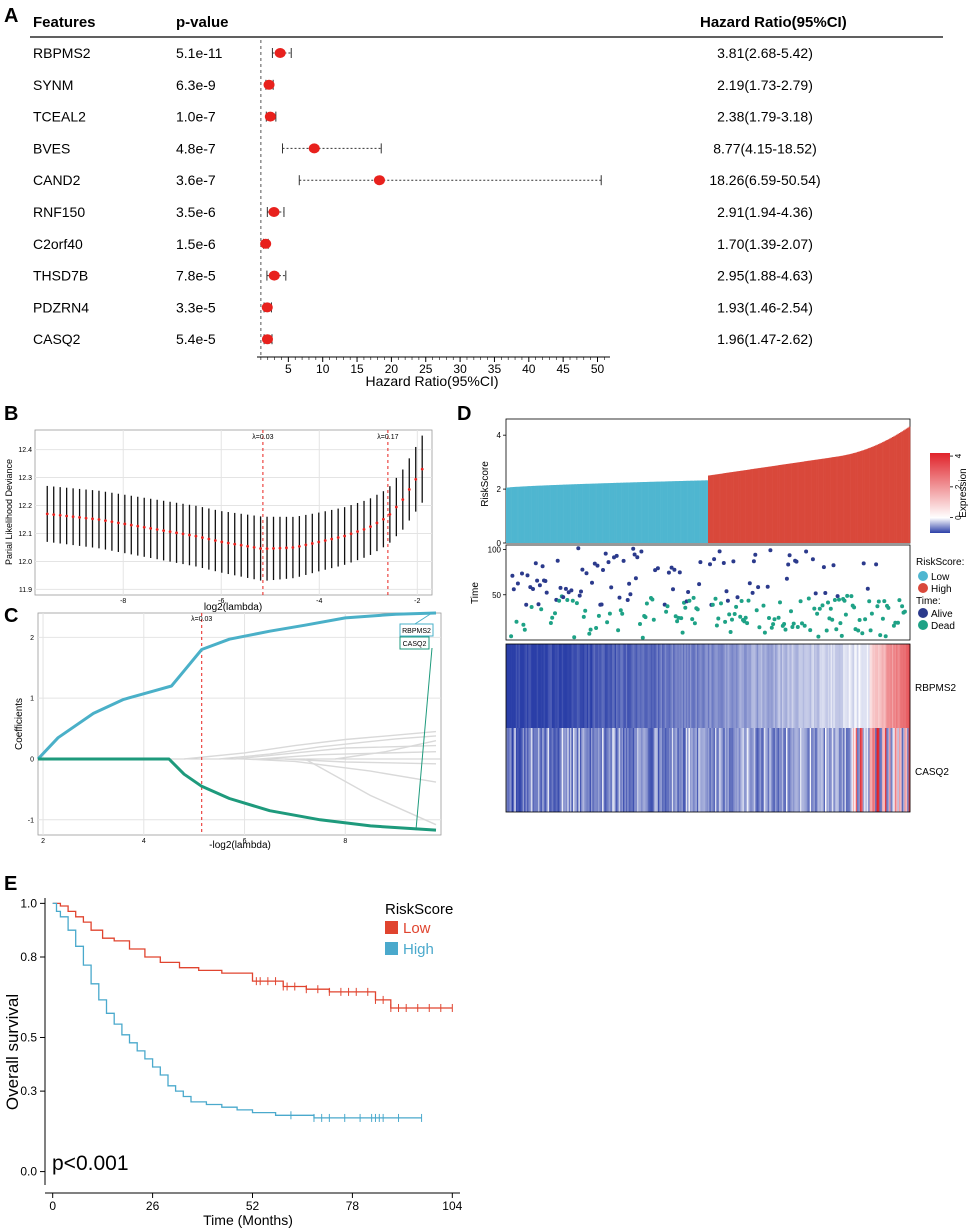 Image resolution: width=969 pixels, height=1230 pixels. Describe the element at coordinates (60, 276) in the screenshot. I see `forest-feature-label: THSD7B` at that location.